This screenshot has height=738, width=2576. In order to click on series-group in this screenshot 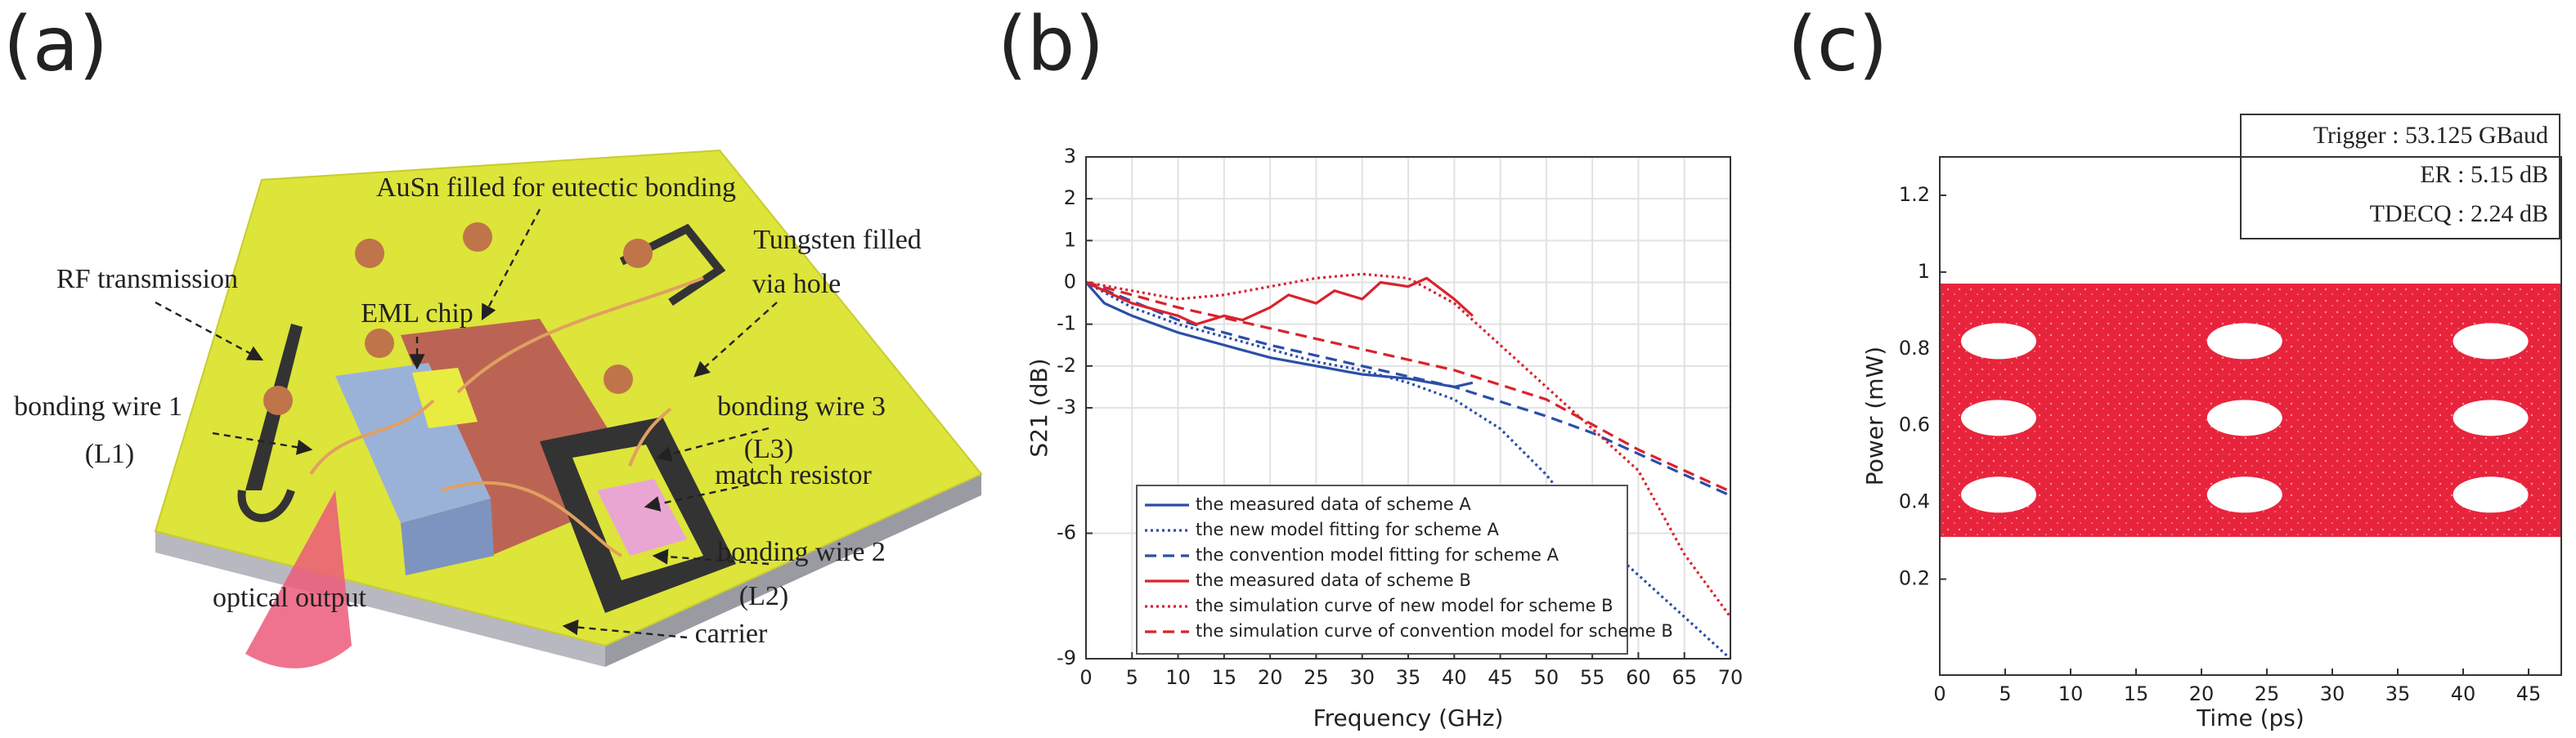, I will do `click(1408, 466)`.